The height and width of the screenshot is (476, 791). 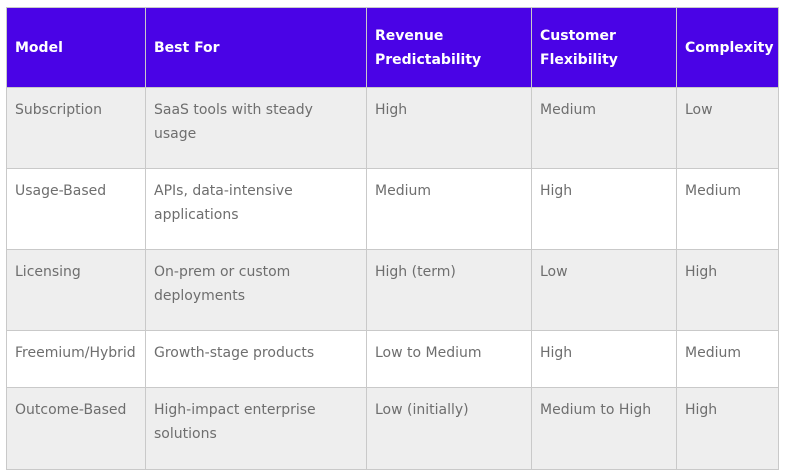 I want to click on cell-customer-flexibility: Medium to High, so click(x=604, y=428).